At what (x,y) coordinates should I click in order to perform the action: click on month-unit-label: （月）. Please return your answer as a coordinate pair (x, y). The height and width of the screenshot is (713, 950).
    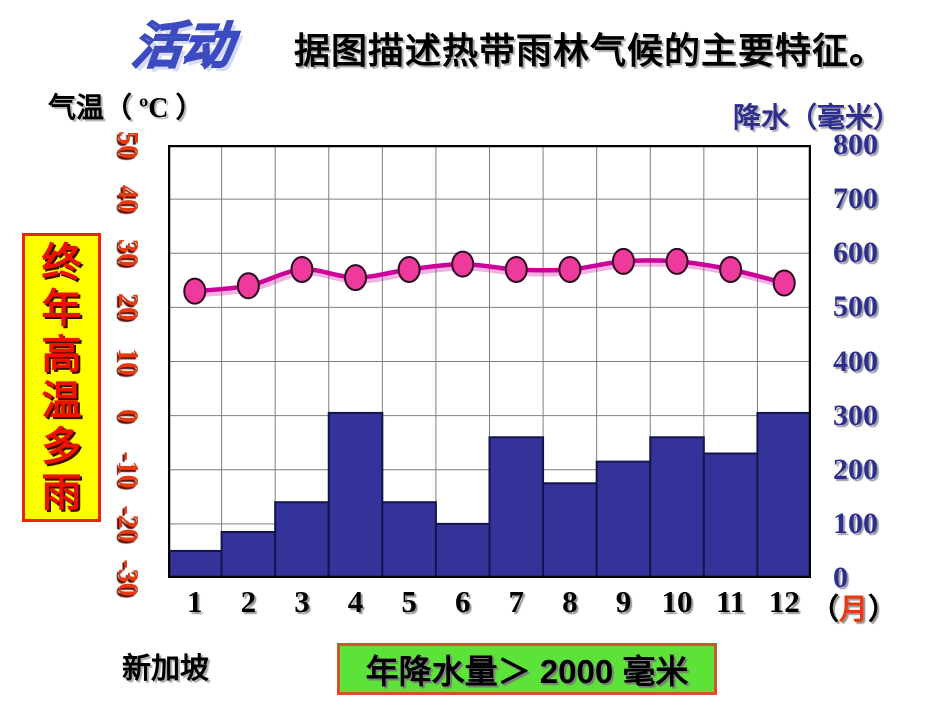
    Looking at the image, I should click on (853, 607).